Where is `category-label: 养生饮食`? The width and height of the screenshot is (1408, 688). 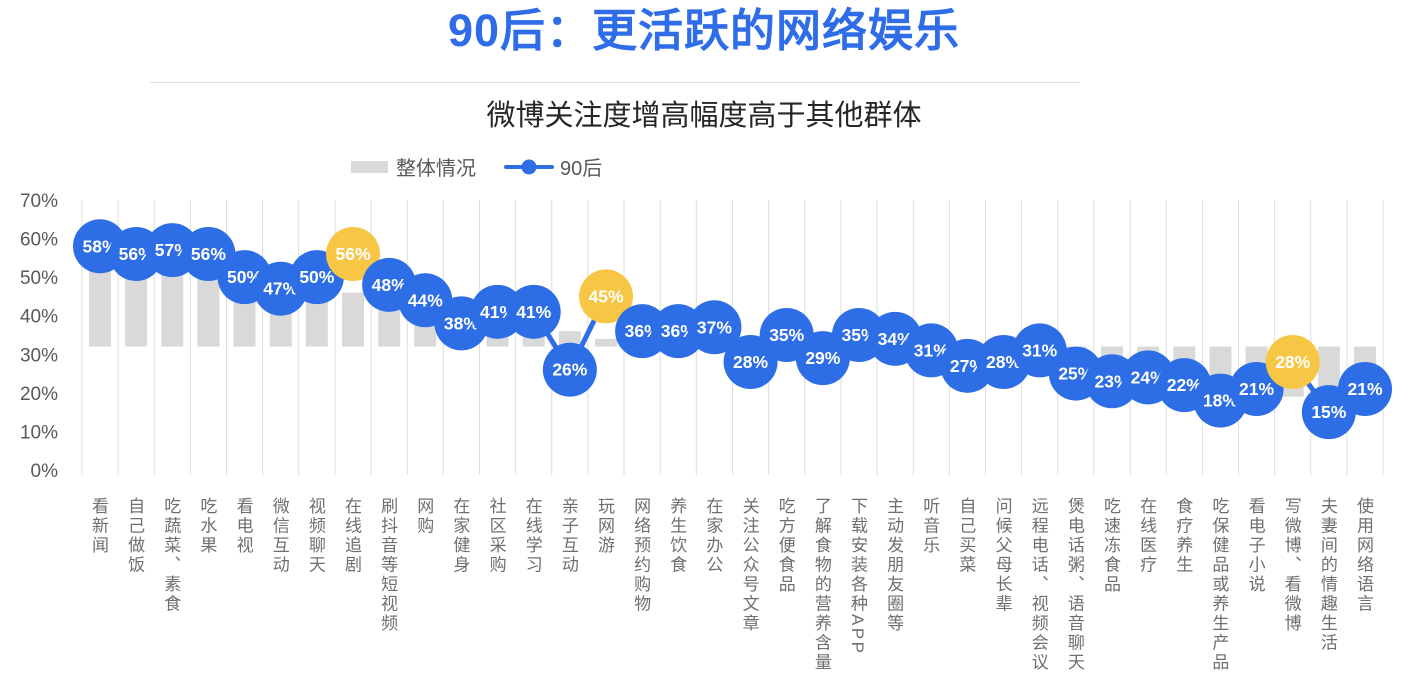
category-label: 养生饮食 is located at coordinates (677, 536).